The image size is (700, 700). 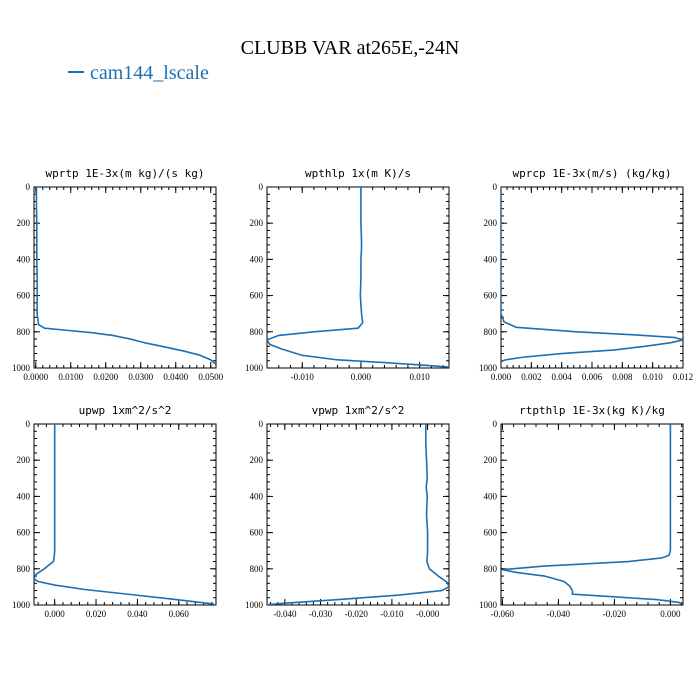 I want to click on x-tick-label: 0.004, so click(x=562, y=377).